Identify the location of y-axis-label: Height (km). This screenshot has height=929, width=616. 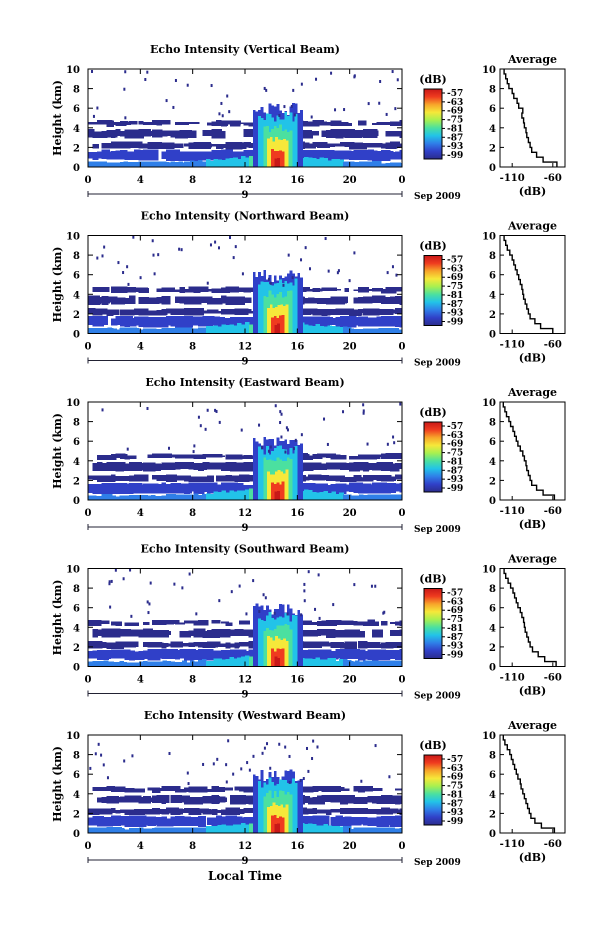
(57, 285).